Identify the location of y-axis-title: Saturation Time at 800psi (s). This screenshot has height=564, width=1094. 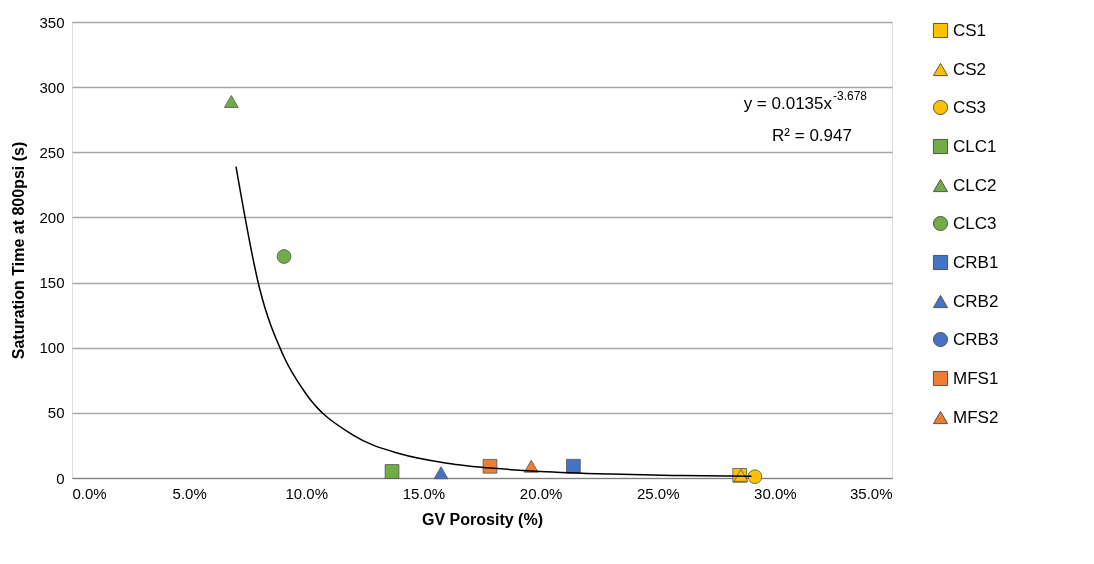
(19, 250).